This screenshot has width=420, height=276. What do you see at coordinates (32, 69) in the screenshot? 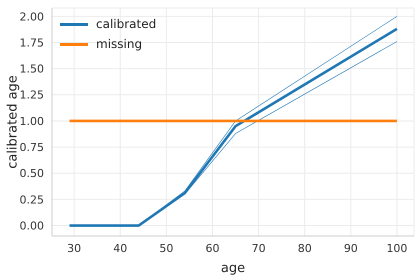
I see `y-tick-label: 1.50` at bounding box center [32, 69].